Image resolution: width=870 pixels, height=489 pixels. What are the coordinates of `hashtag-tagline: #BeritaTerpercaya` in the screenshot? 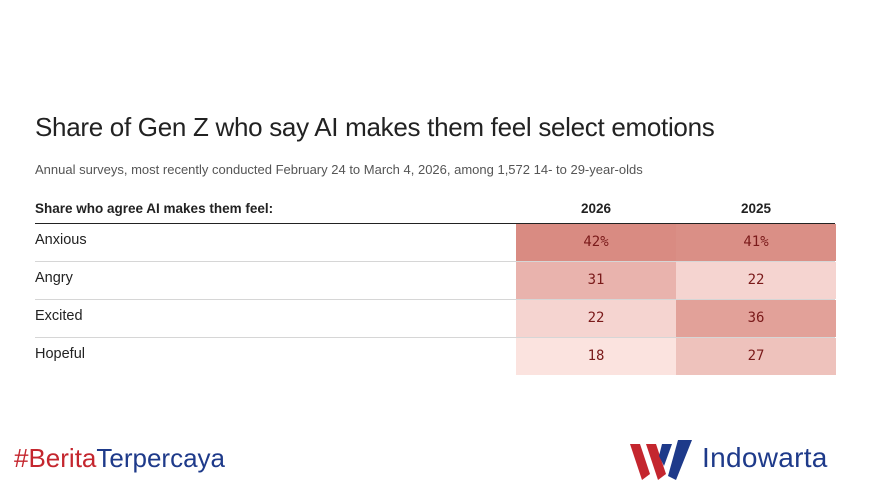 It's located at (119, 458).